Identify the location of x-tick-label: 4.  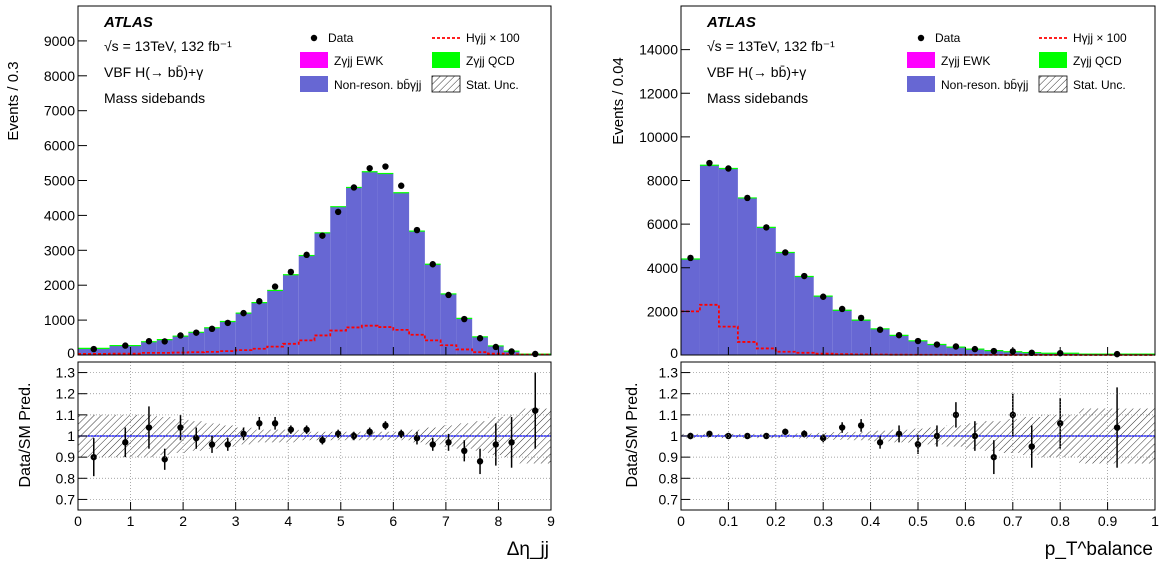
(288, 521).